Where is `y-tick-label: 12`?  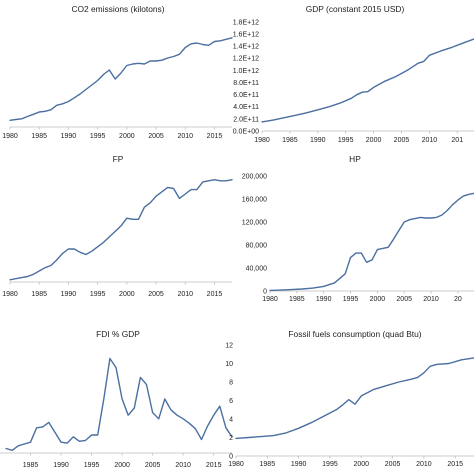 y-tick-label: 12 is located at coordinates (229, 345).